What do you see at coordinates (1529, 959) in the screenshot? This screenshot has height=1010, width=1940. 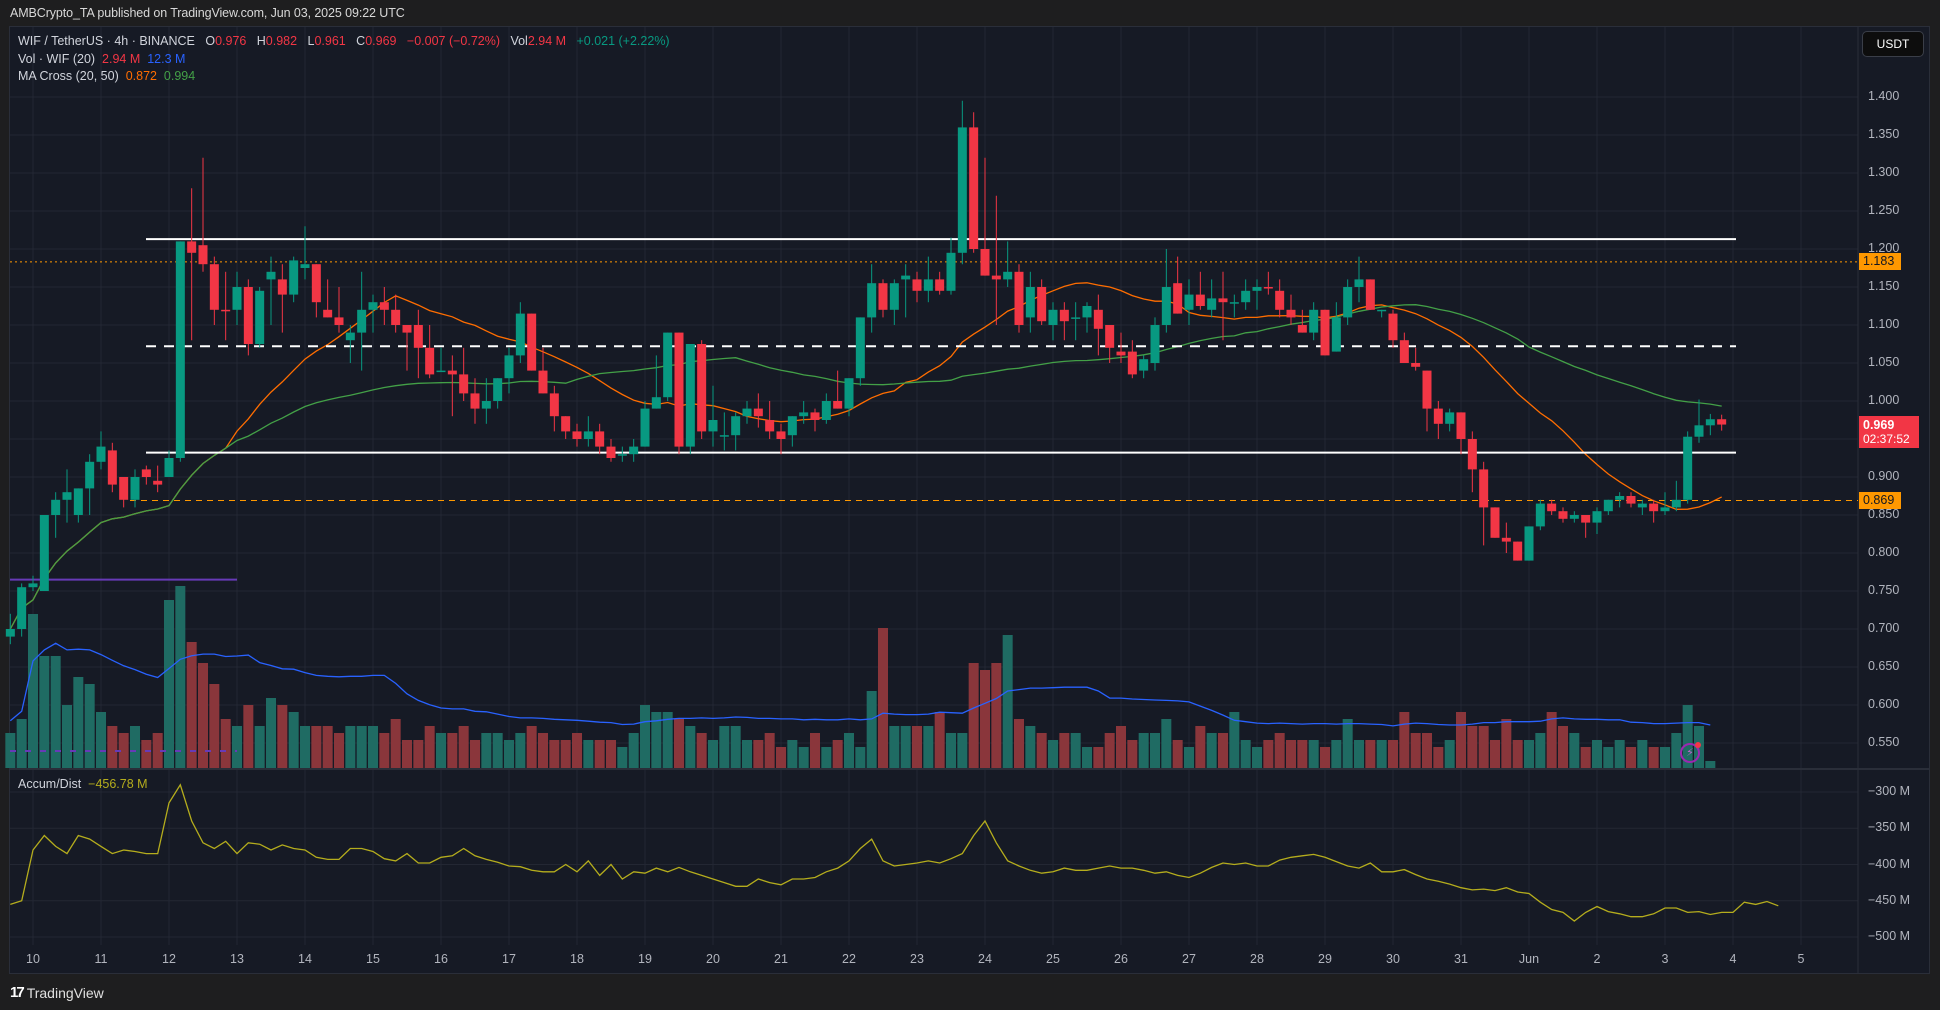 I see `time-axis-label: Jun` at bounding box center [1529, 959].